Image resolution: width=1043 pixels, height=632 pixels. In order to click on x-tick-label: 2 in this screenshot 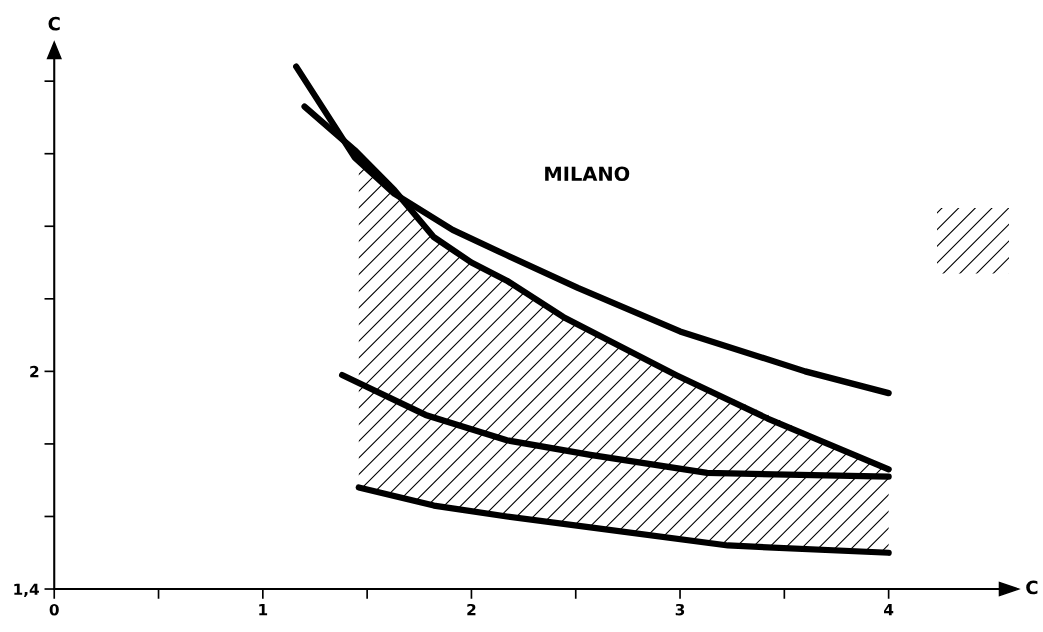, I will do `click(471, 609)`.